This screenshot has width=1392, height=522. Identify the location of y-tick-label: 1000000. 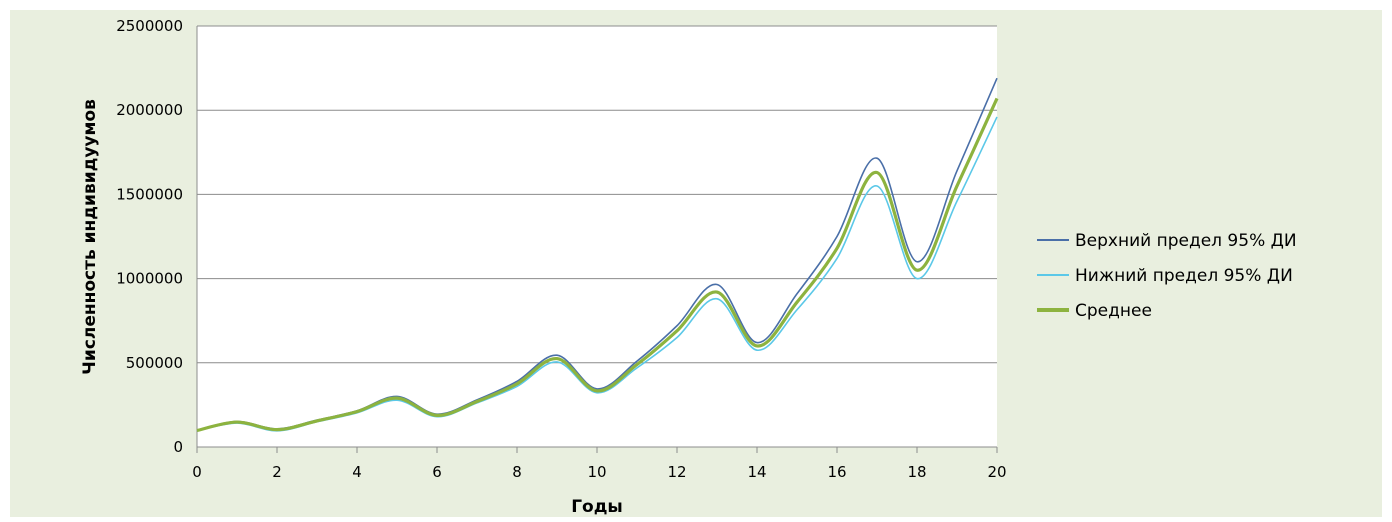
(149, 279).